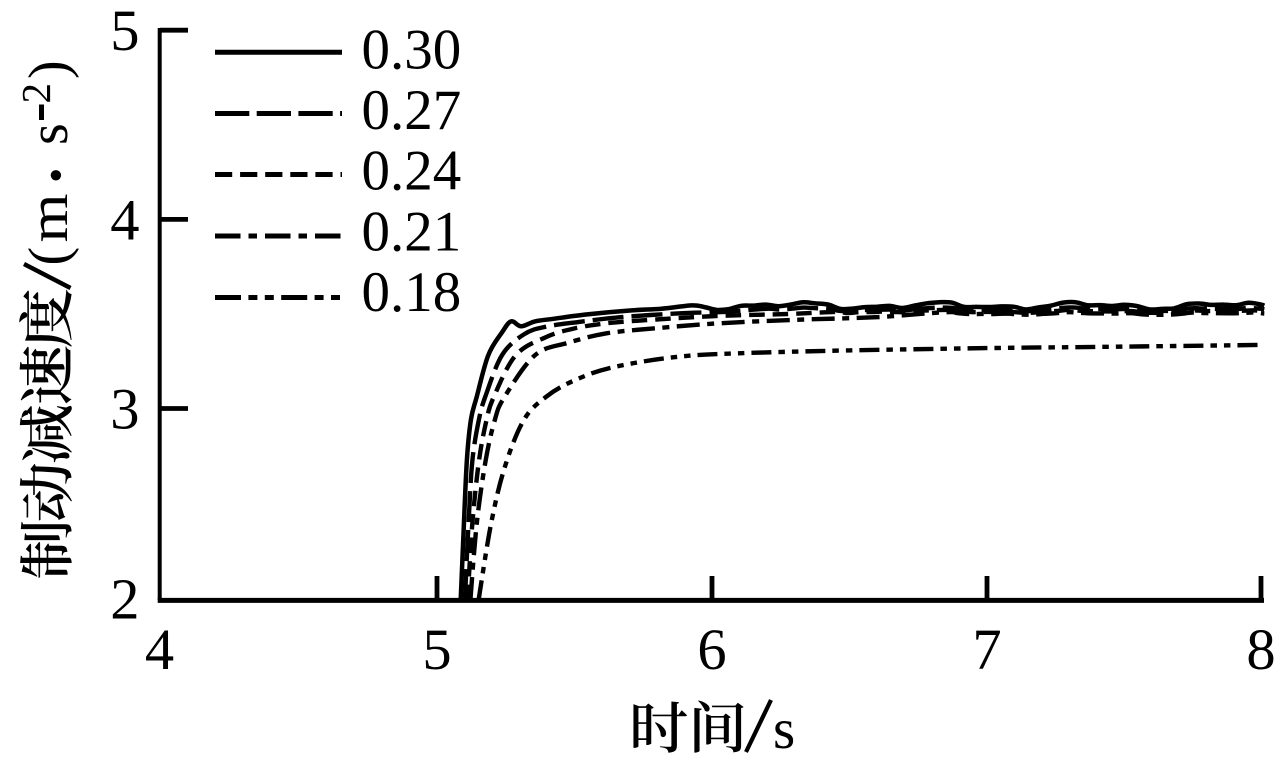  Describe the element at coordinates (986, 649) in the screenshot. I see `svg-text: 7` at that location.